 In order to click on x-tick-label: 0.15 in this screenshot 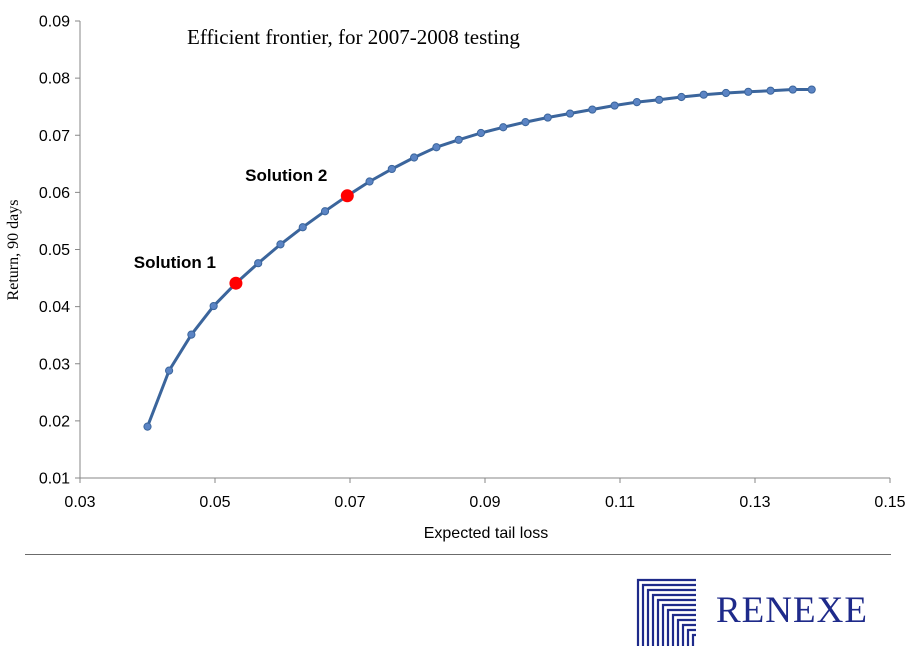, I will do `click(889, 502)`.